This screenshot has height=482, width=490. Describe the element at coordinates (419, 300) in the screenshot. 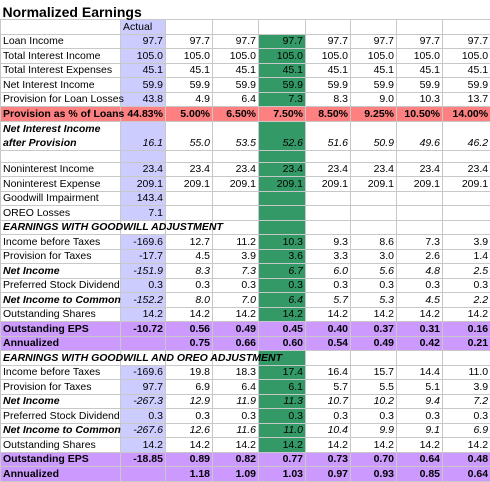

I see `value-cell: 4.5` at that location.